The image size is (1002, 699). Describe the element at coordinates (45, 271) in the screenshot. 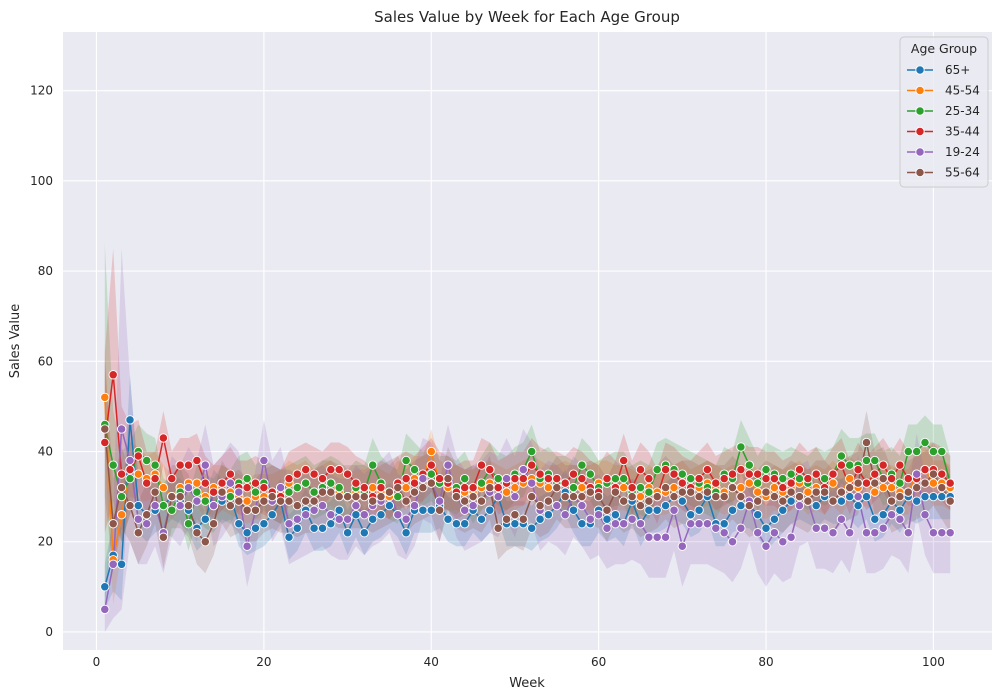

I see `y-tick-label: 80` at that location.